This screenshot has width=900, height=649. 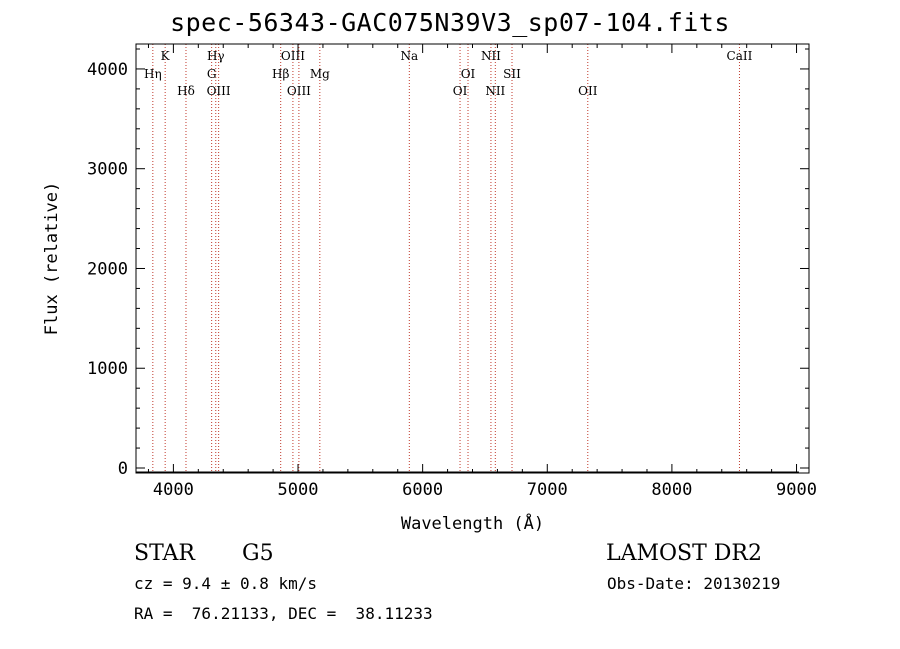 What do you see at coordinates (212, 74) in the screenshot?
I see `line-marker-label: G` at bounding box center [212, 74].